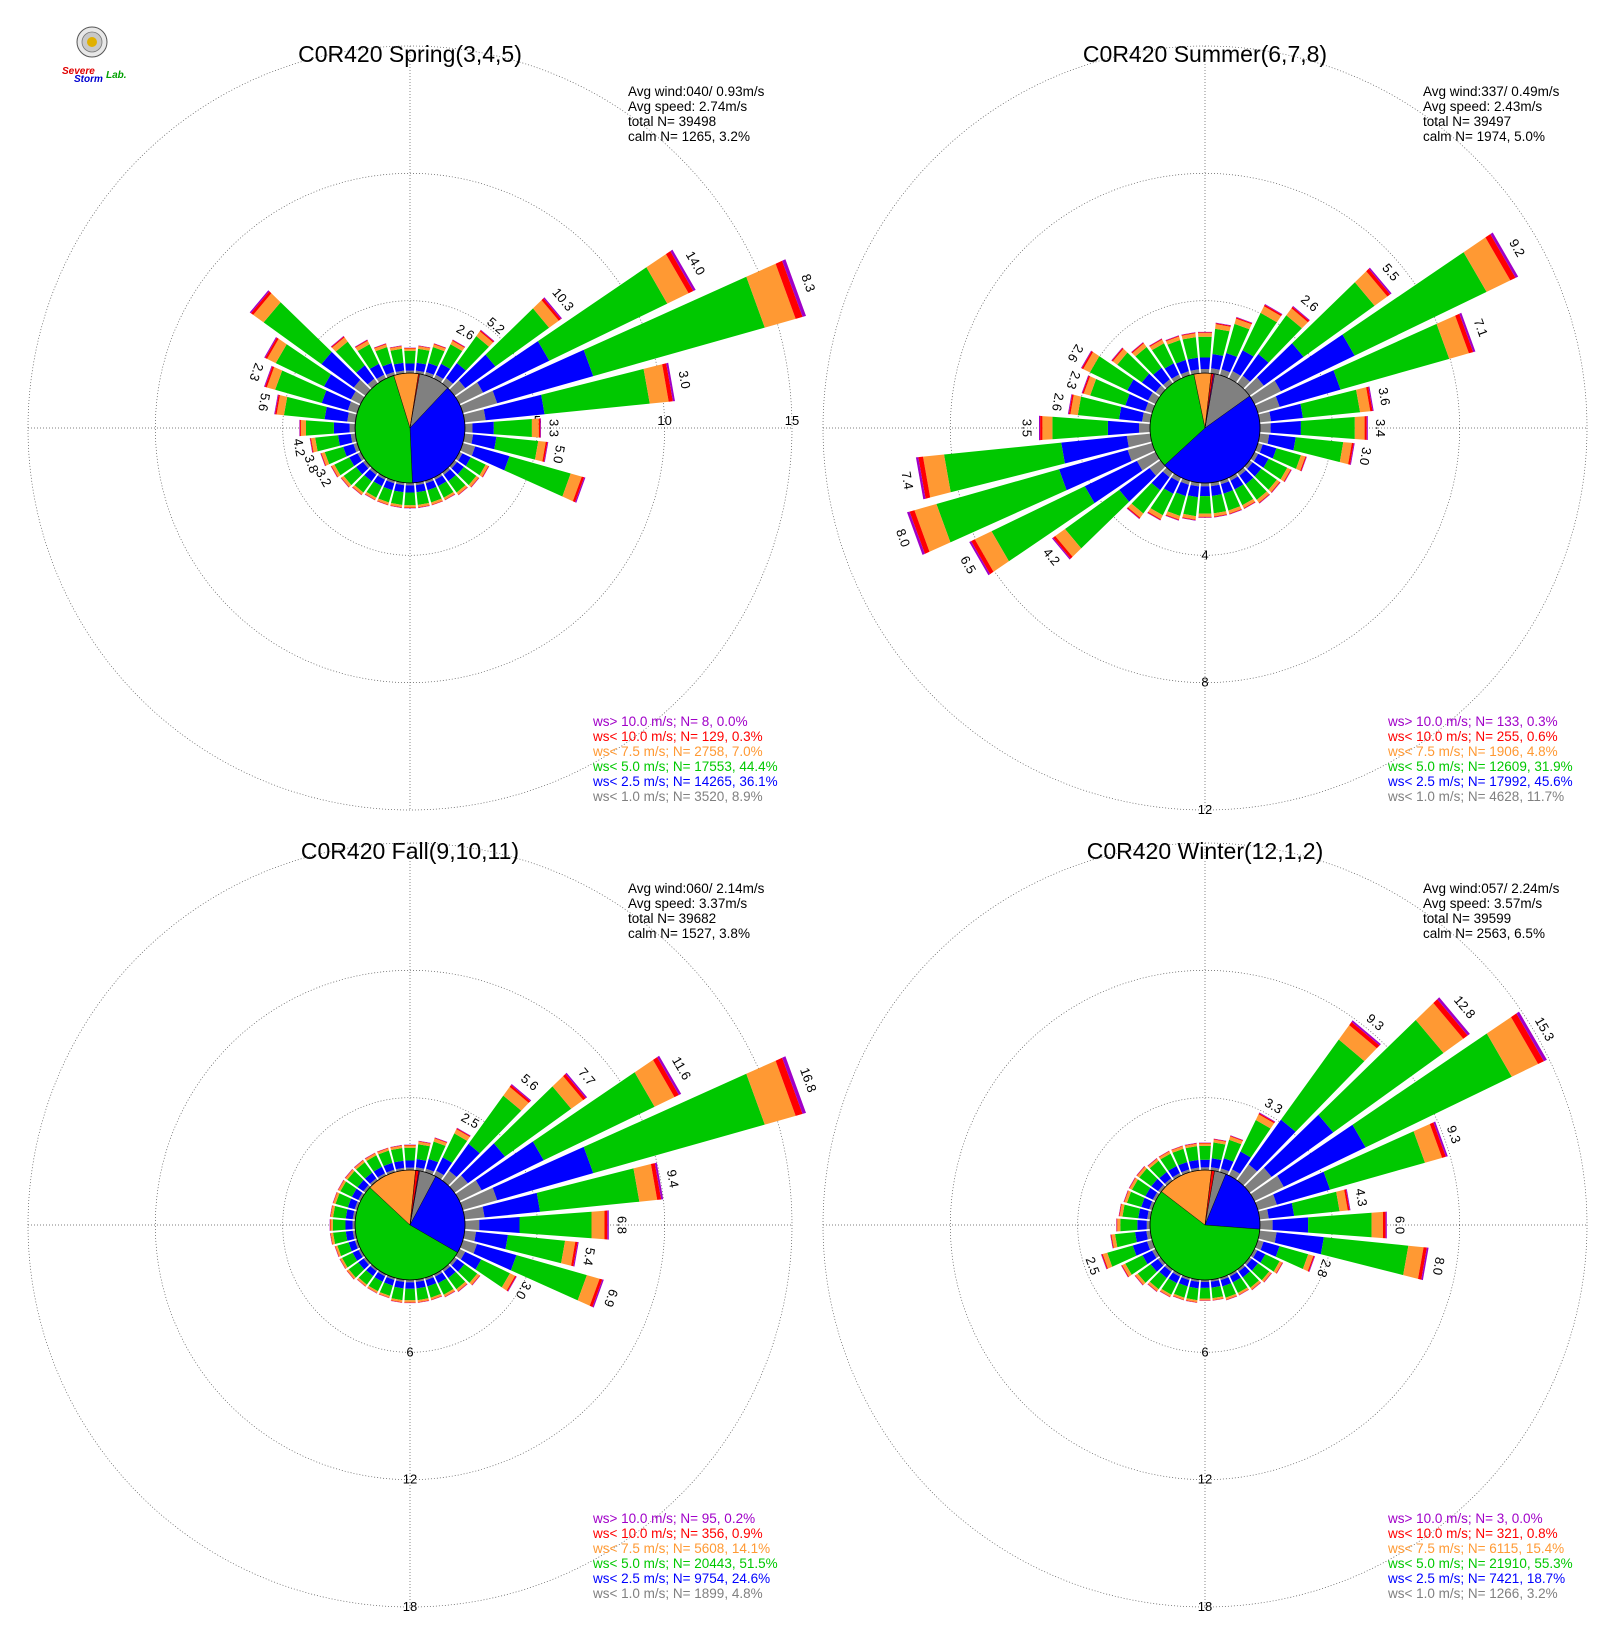 The image size is (1620, 1640). I want to click on ring-label: 12, so click(1205, 809).